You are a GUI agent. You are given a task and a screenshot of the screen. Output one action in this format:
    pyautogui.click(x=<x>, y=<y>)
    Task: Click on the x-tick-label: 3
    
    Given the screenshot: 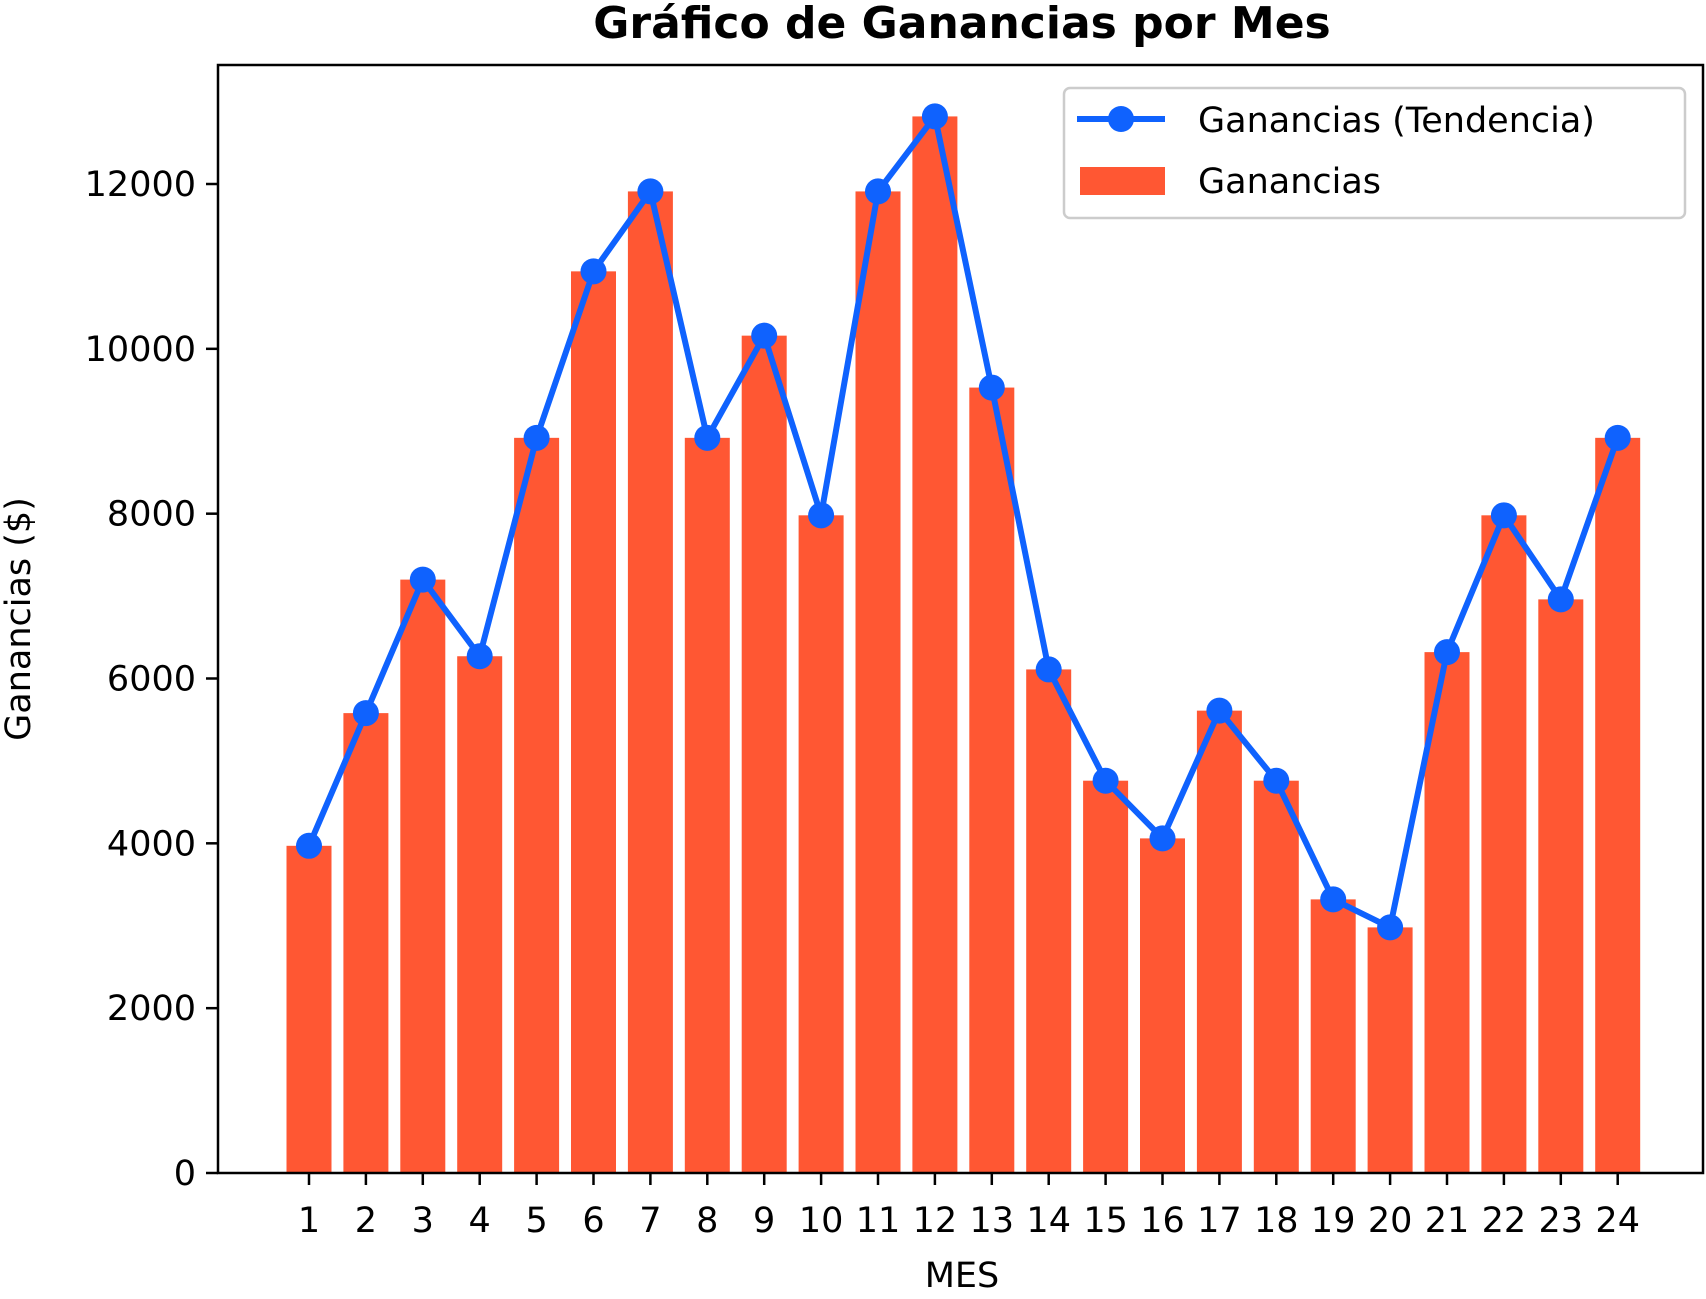 What is the action you would take?
    pyautogui.click(x=423, y=1221)
    